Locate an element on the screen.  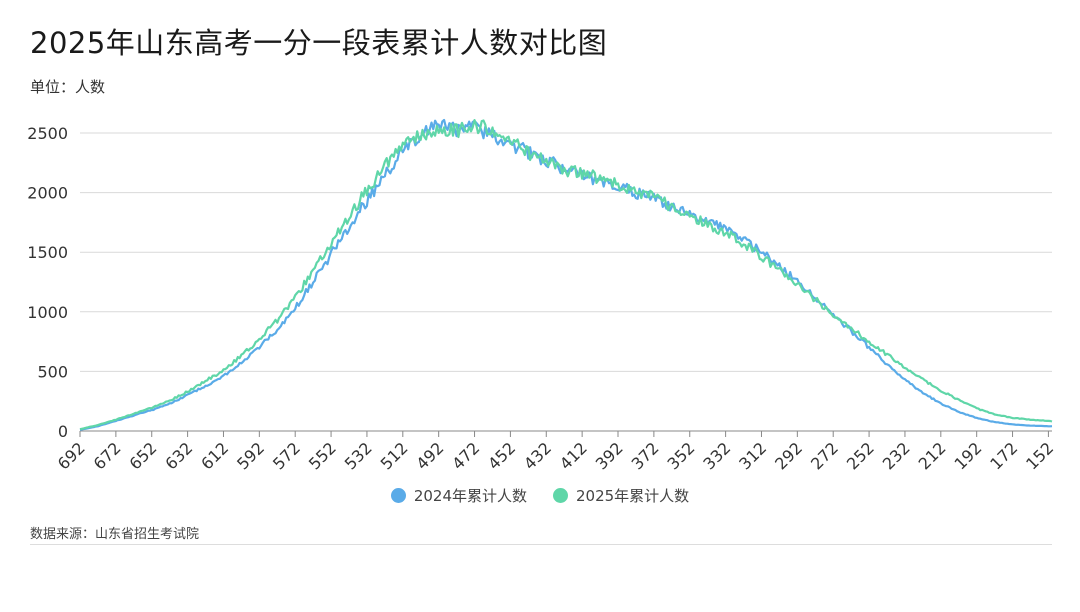
x-tick-label: 432 is located at coordinates (537, 455).